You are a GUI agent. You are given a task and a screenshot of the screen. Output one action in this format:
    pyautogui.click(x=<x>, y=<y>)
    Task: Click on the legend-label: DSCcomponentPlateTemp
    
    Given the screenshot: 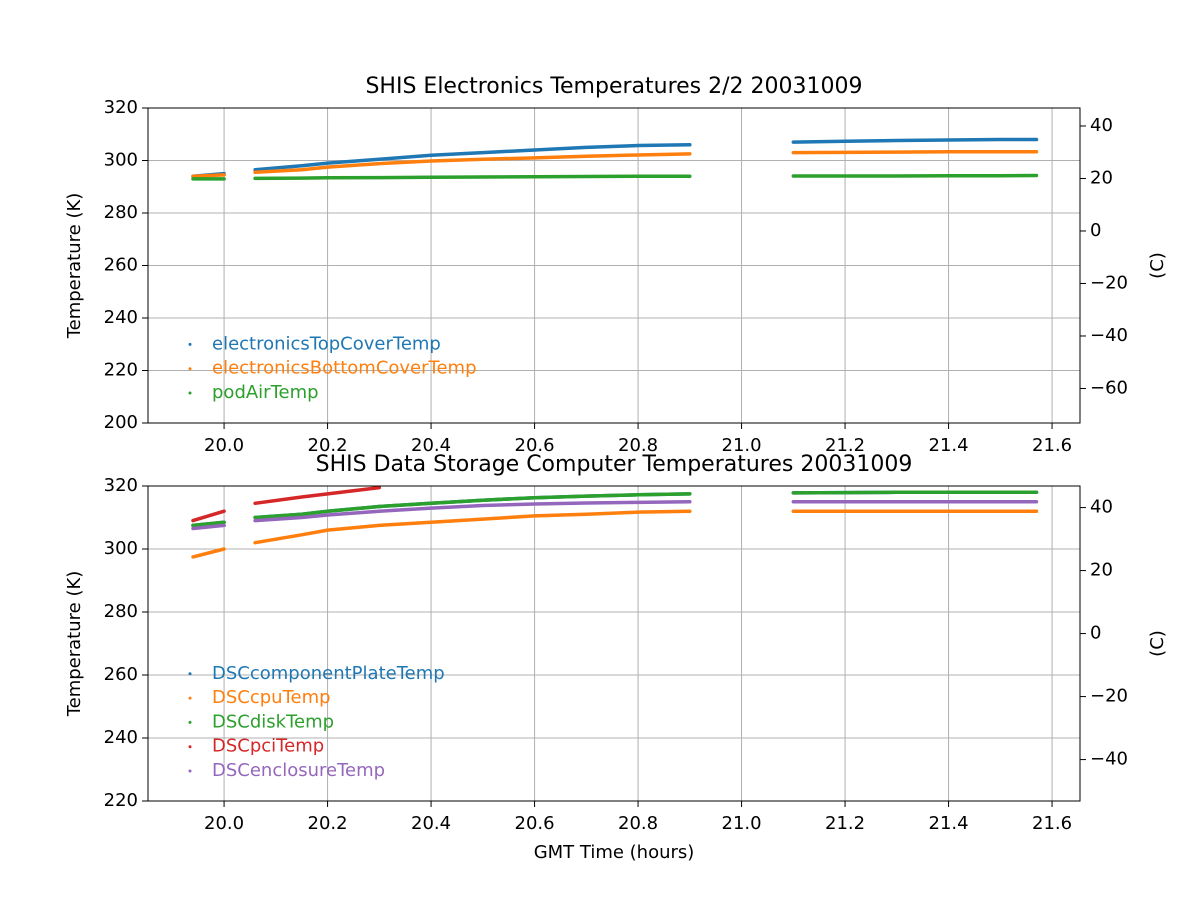 What is the action you would take?
    pyautogui.click(x=328, y=673)
    